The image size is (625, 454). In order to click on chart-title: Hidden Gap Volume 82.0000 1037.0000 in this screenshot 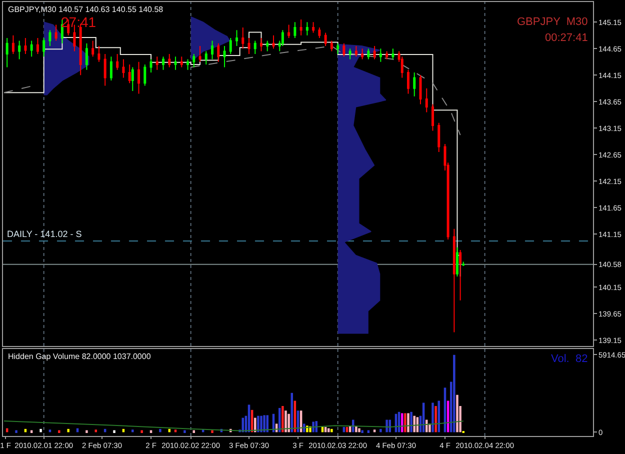, I will do `click(80, 356)`.